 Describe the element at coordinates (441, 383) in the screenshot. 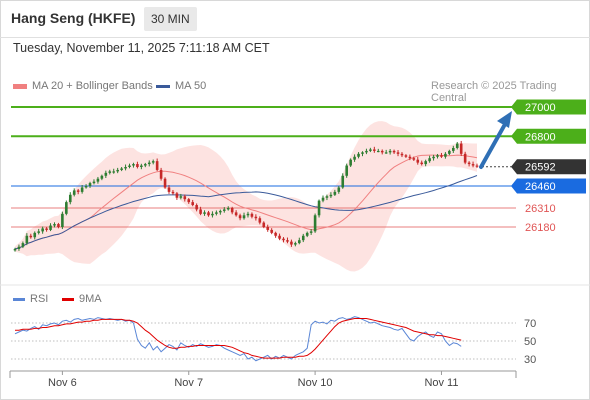

I see `x-tick-label: Nov 11` at that location.